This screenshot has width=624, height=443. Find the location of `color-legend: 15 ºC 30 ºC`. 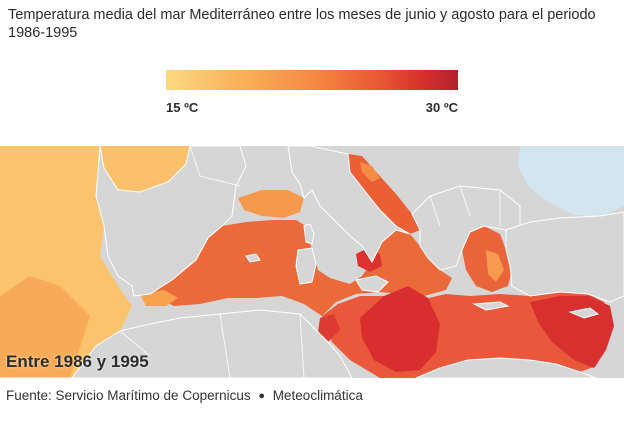

color-legend: 15 ºC 30 ºC is located at coordinates (312, 94).